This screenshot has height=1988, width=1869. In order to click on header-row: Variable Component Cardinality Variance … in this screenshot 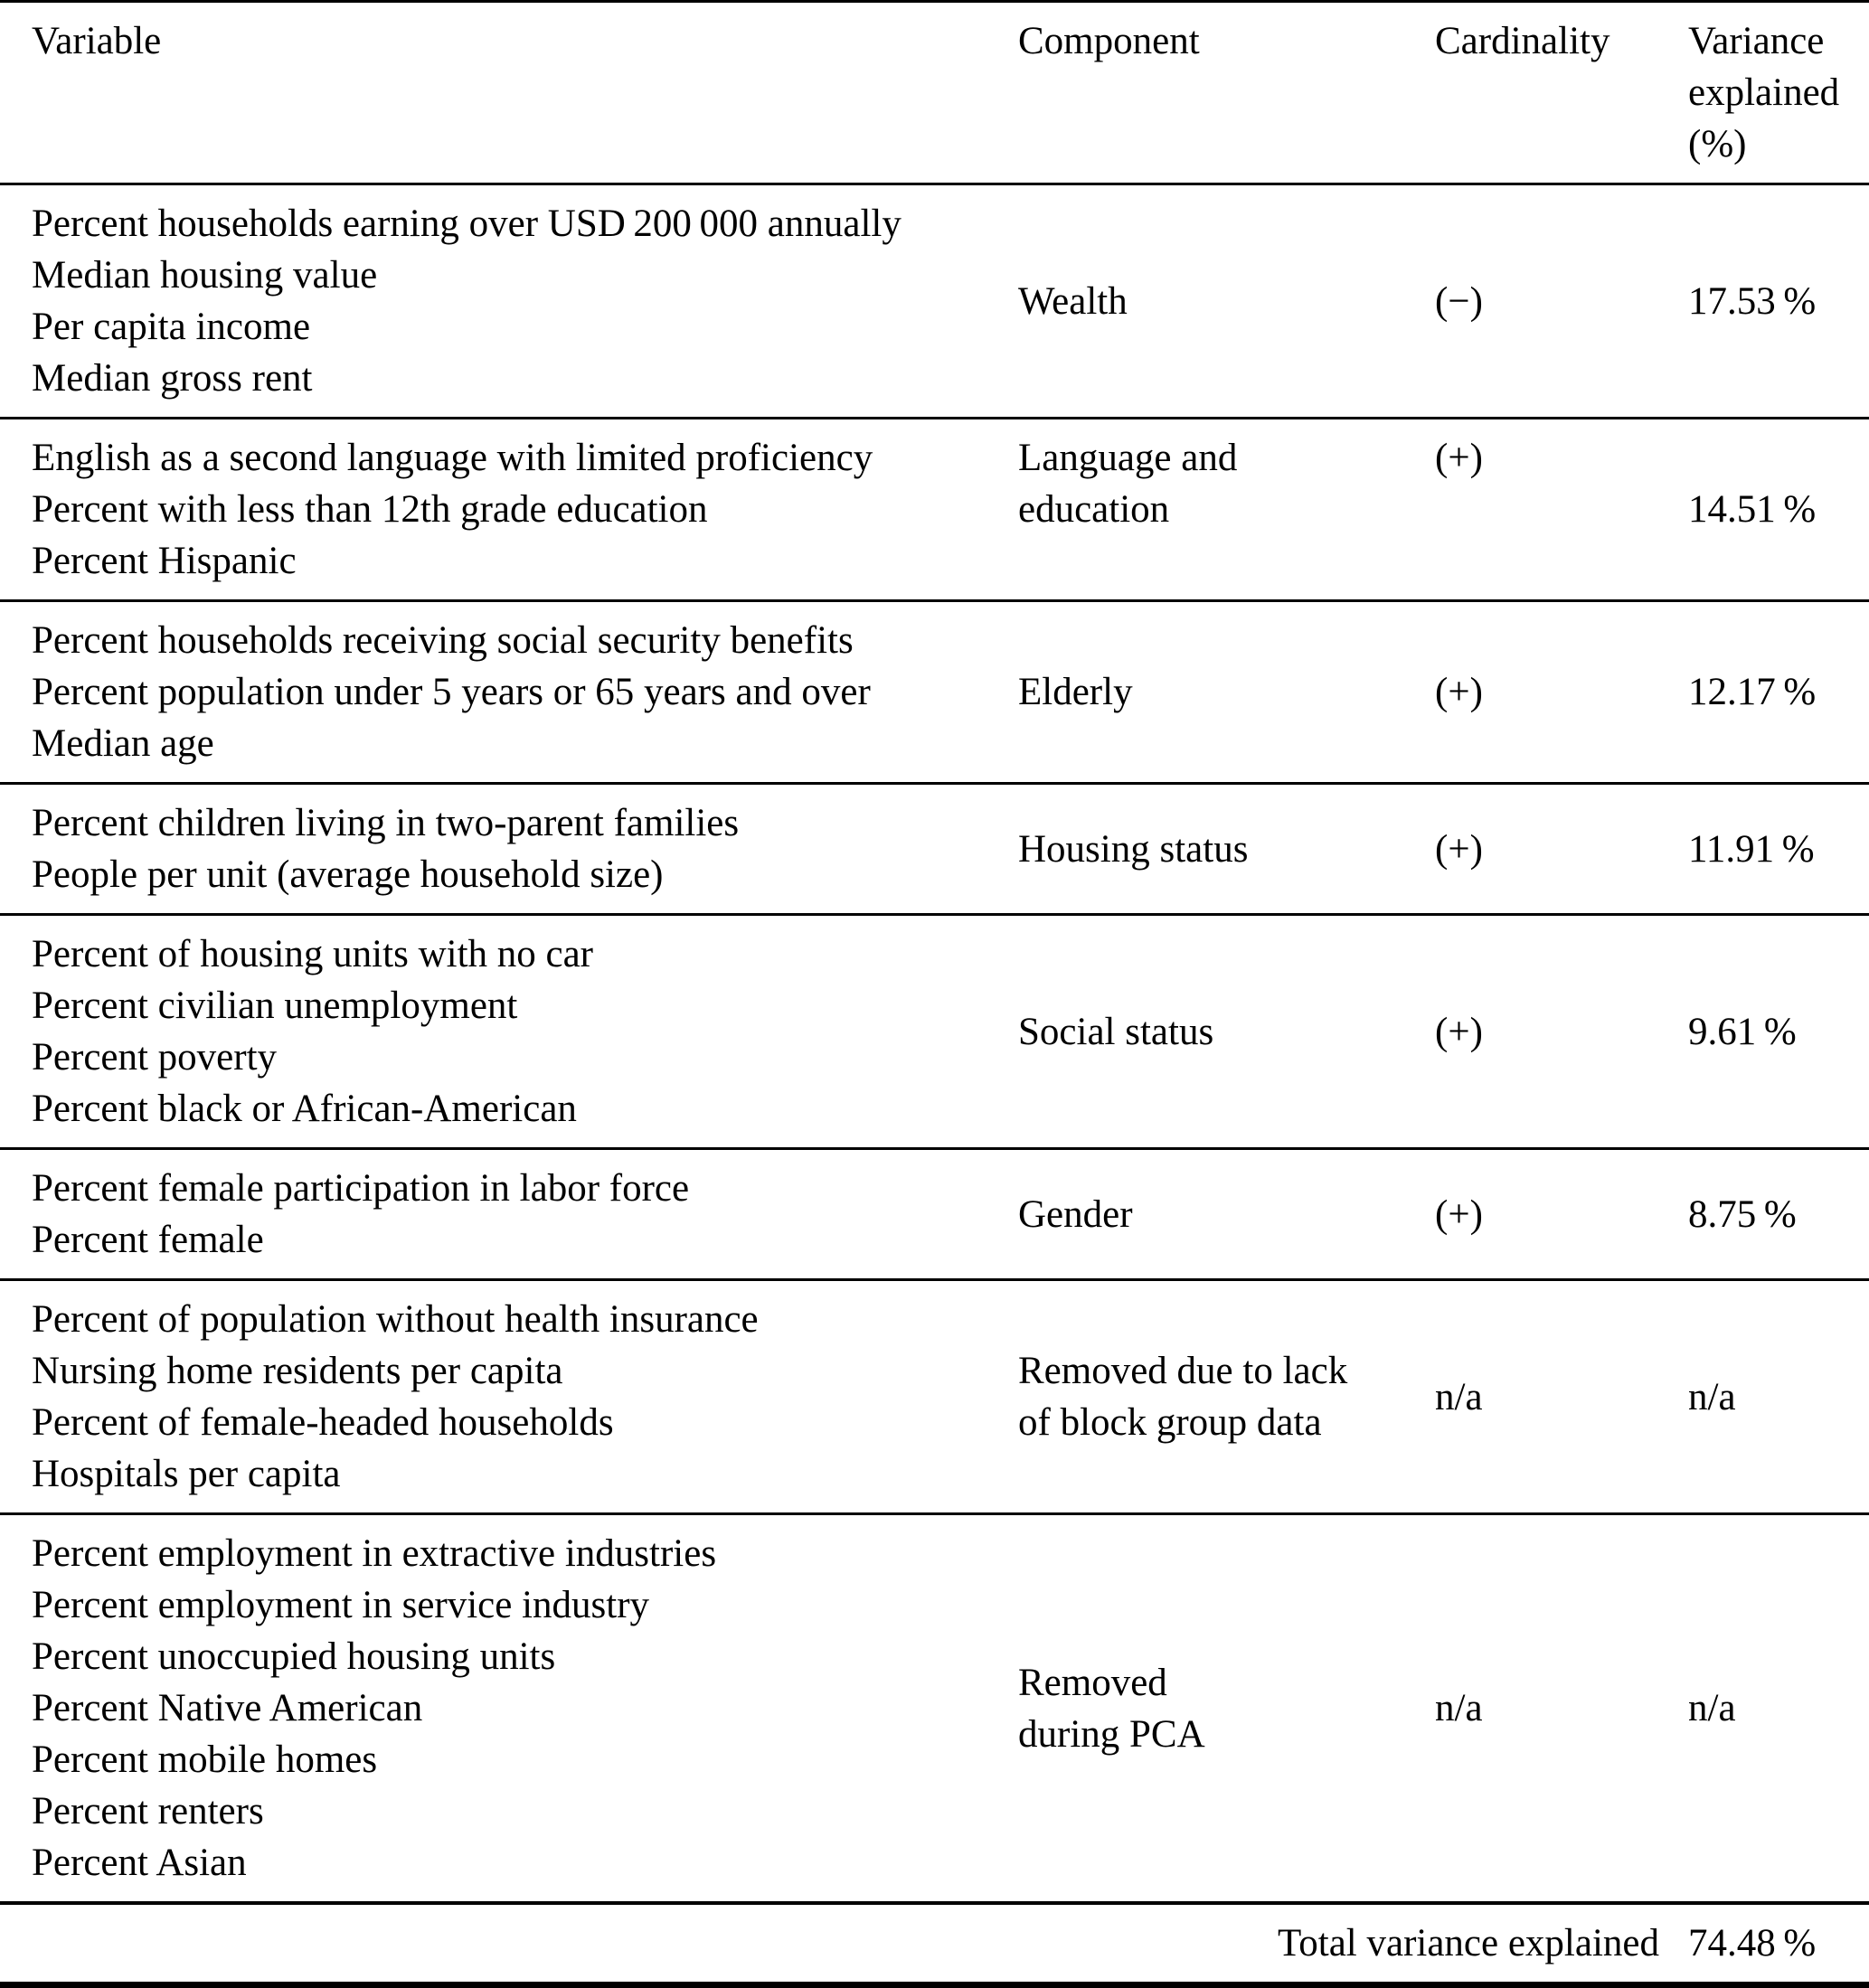, I will do `click(935, 93)`.